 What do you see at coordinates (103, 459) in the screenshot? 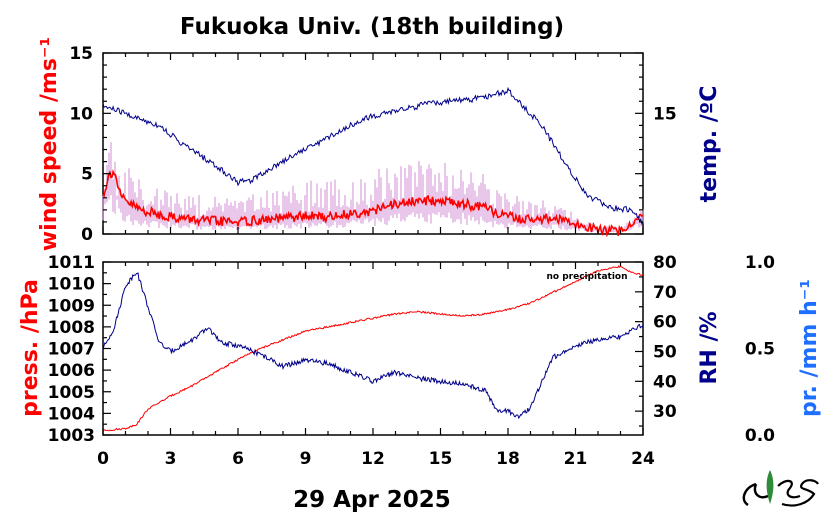
I see `hour-tick-label: 0` at bounding box center [103, 459].